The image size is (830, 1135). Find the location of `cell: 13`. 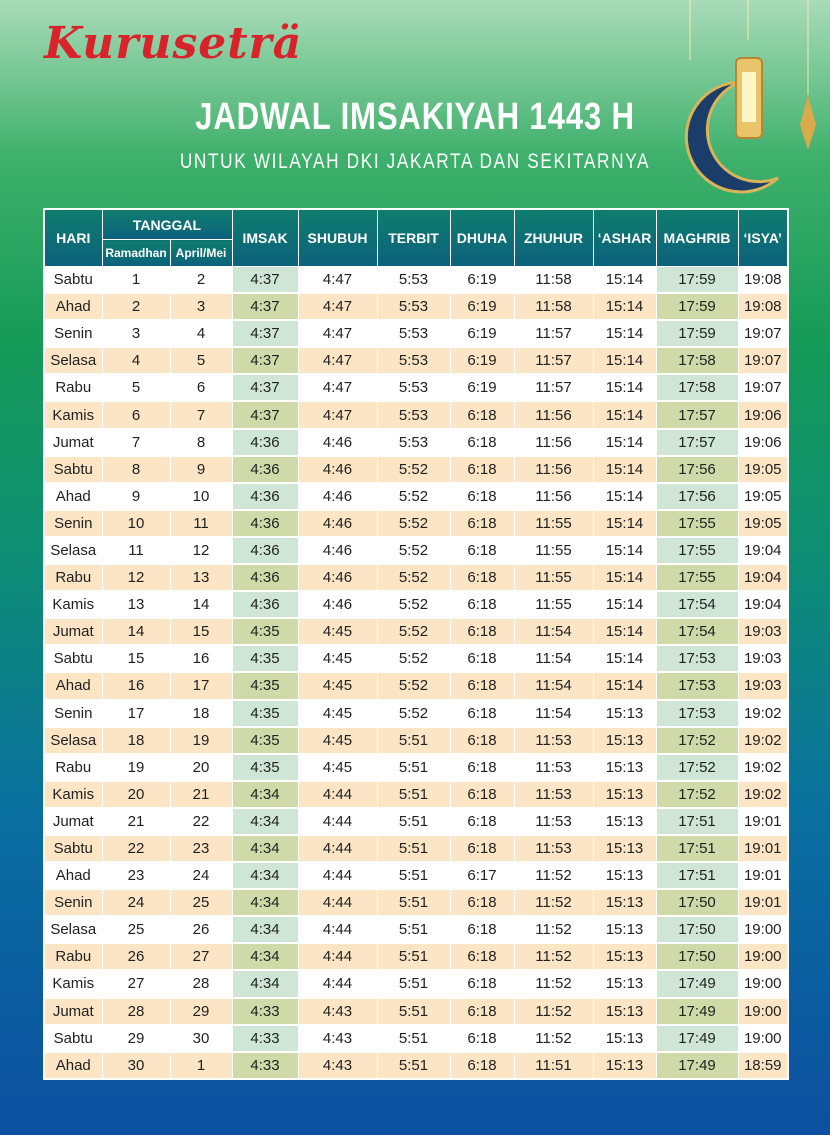

cell: 13 is located at coordinates (136, 605).